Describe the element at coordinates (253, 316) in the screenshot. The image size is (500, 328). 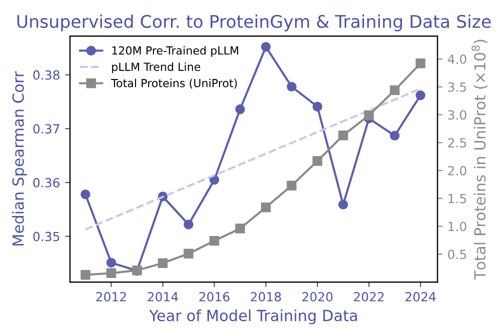
I see `x-axis-title: Year of Model Training Data` at that location.